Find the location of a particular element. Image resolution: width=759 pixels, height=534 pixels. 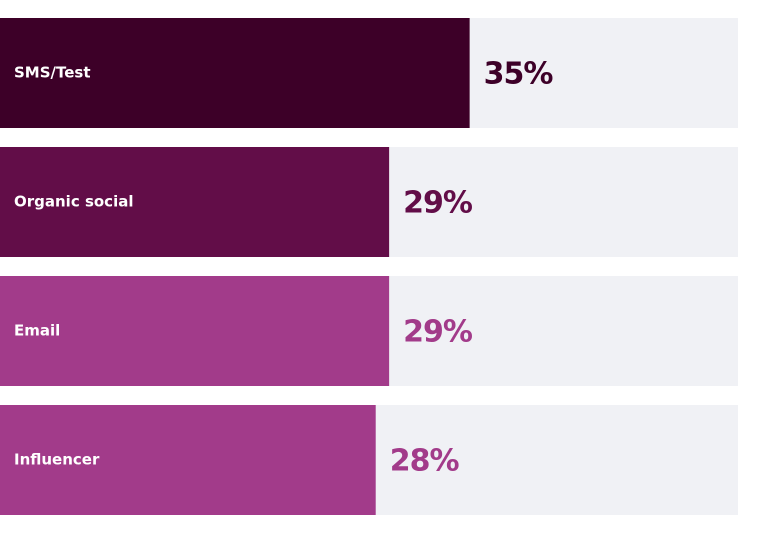

category-label: Email is located at coordinates (37, 331).